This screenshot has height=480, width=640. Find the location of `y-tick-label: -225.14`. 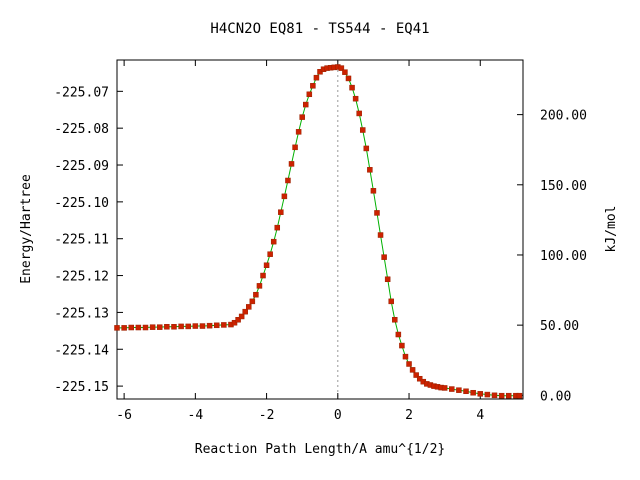

y-tick-label: -225.14 is located at coordinates (81, 350).